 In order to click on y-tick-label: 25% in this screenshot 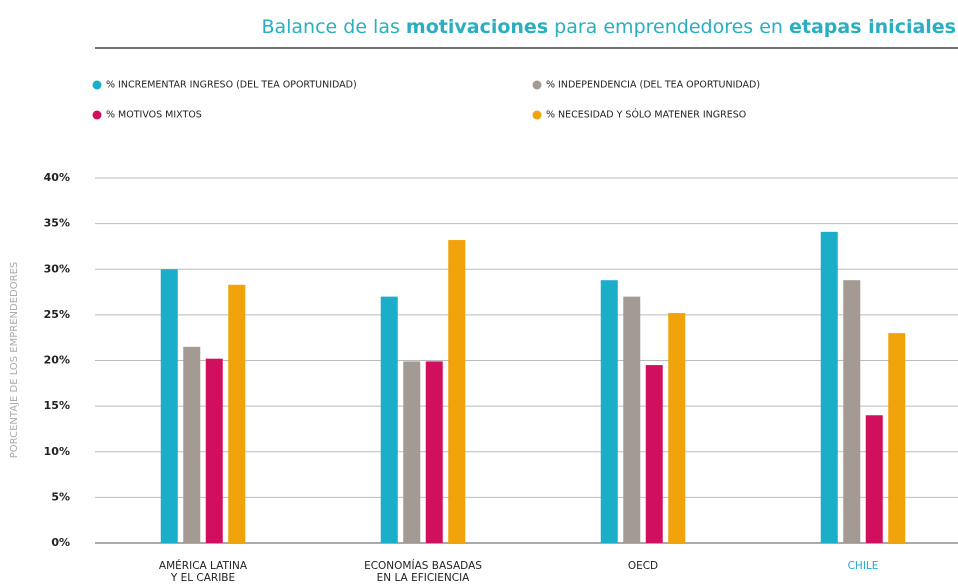, I will do `click(57, 314)`.